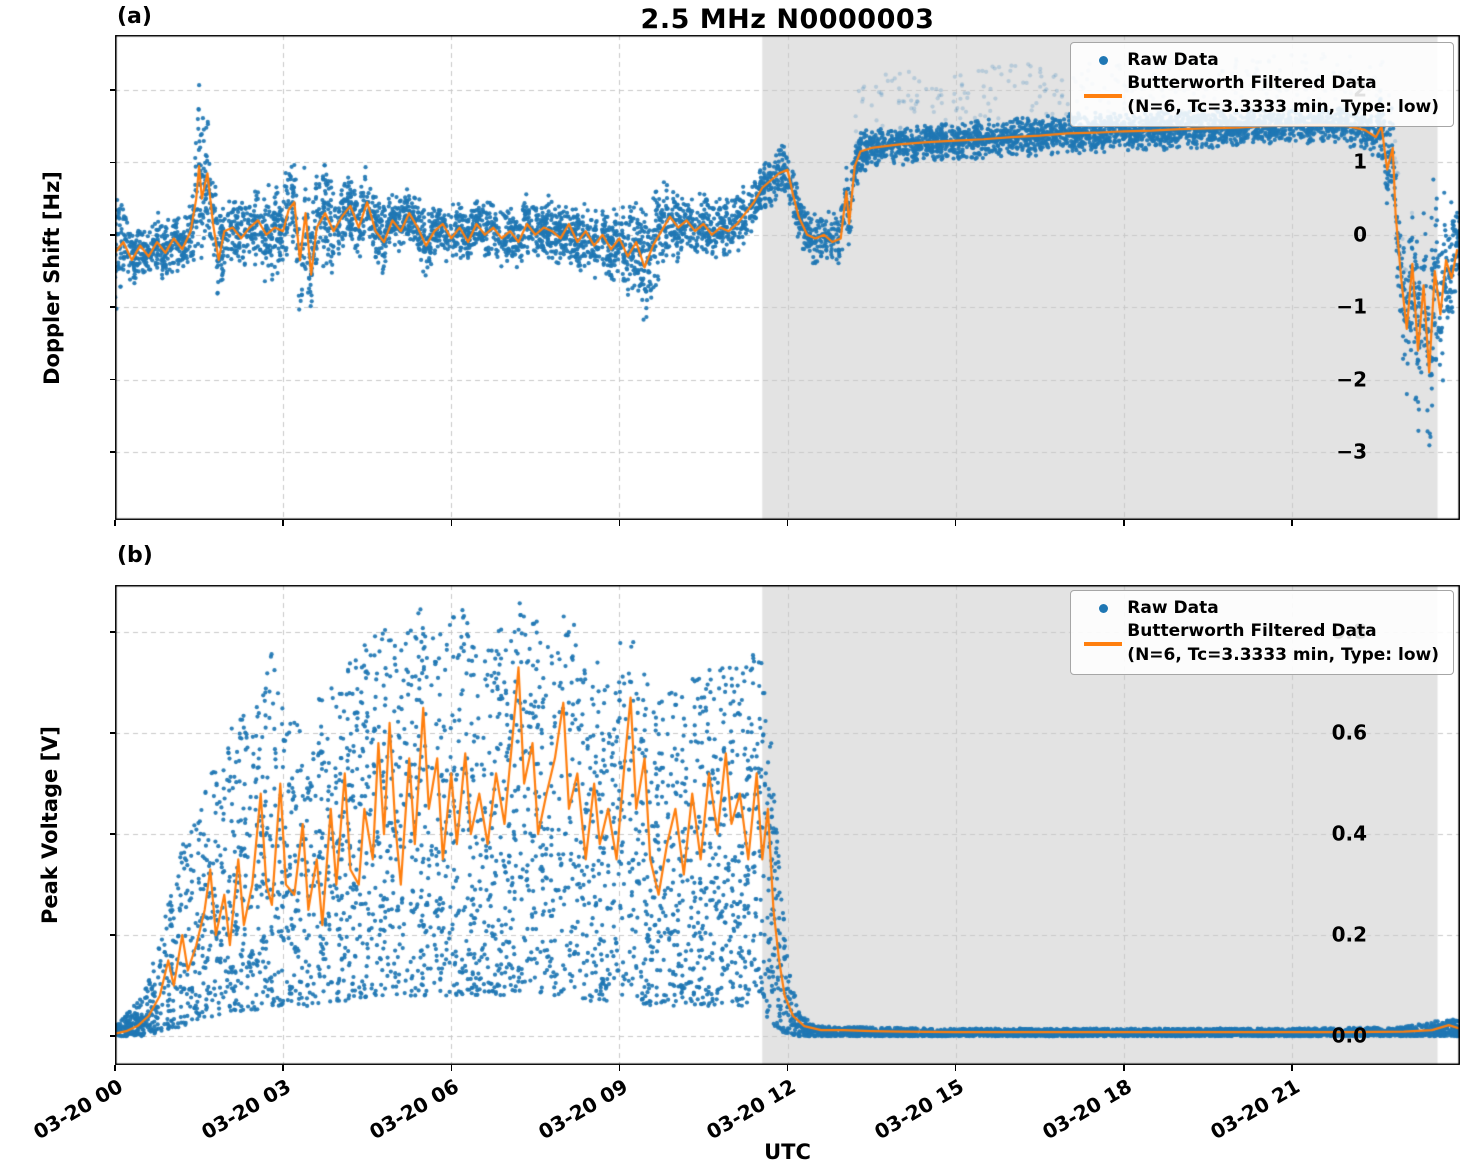 The image size is (1471, 1172). What do you see at coordinates (134, 16) in the screenshot?
I see `panel-a-label: (a)` at bounding box center [134, 16].